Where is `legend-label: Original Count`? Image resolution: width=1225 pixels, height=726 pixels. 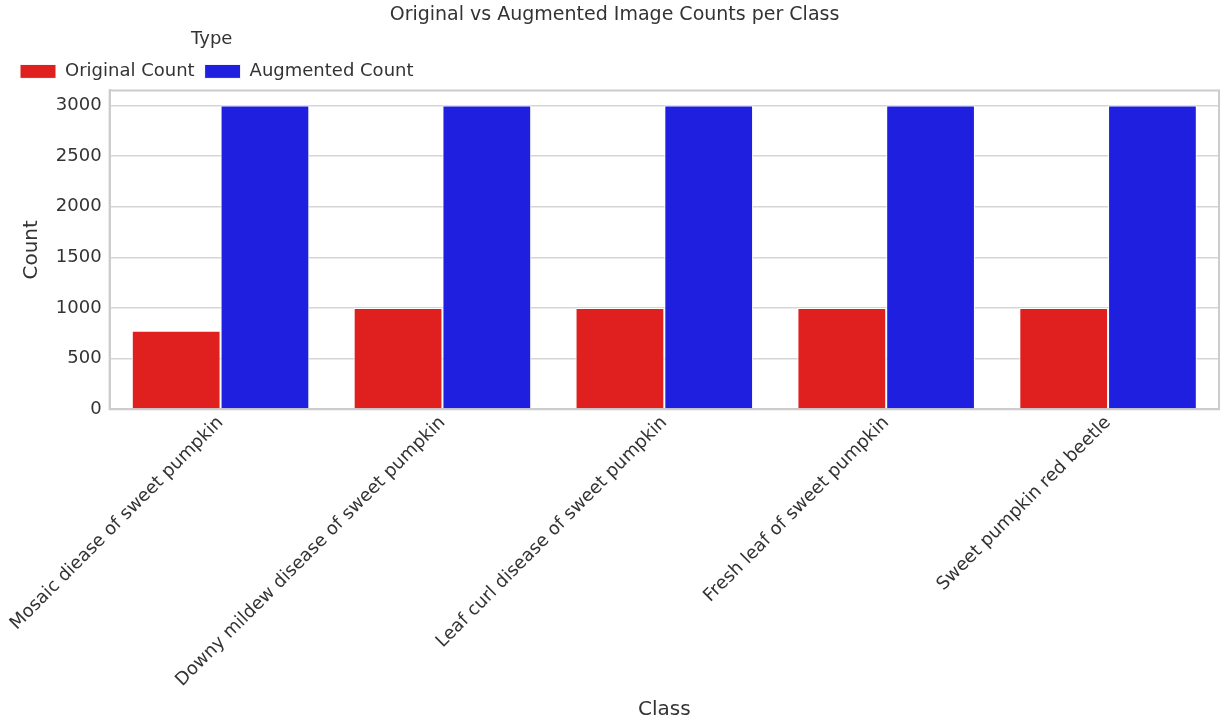 legend-label: Original Count is located at coordinates (130, 70).